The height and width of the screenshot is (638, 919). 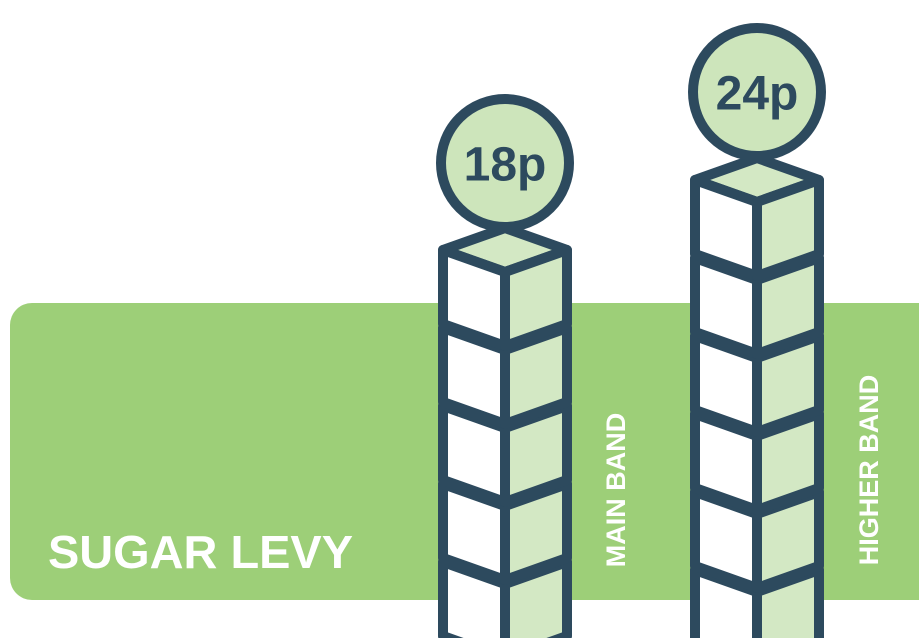 I want to click on band-label: MAIN BAND, so click(x=616, y=490).